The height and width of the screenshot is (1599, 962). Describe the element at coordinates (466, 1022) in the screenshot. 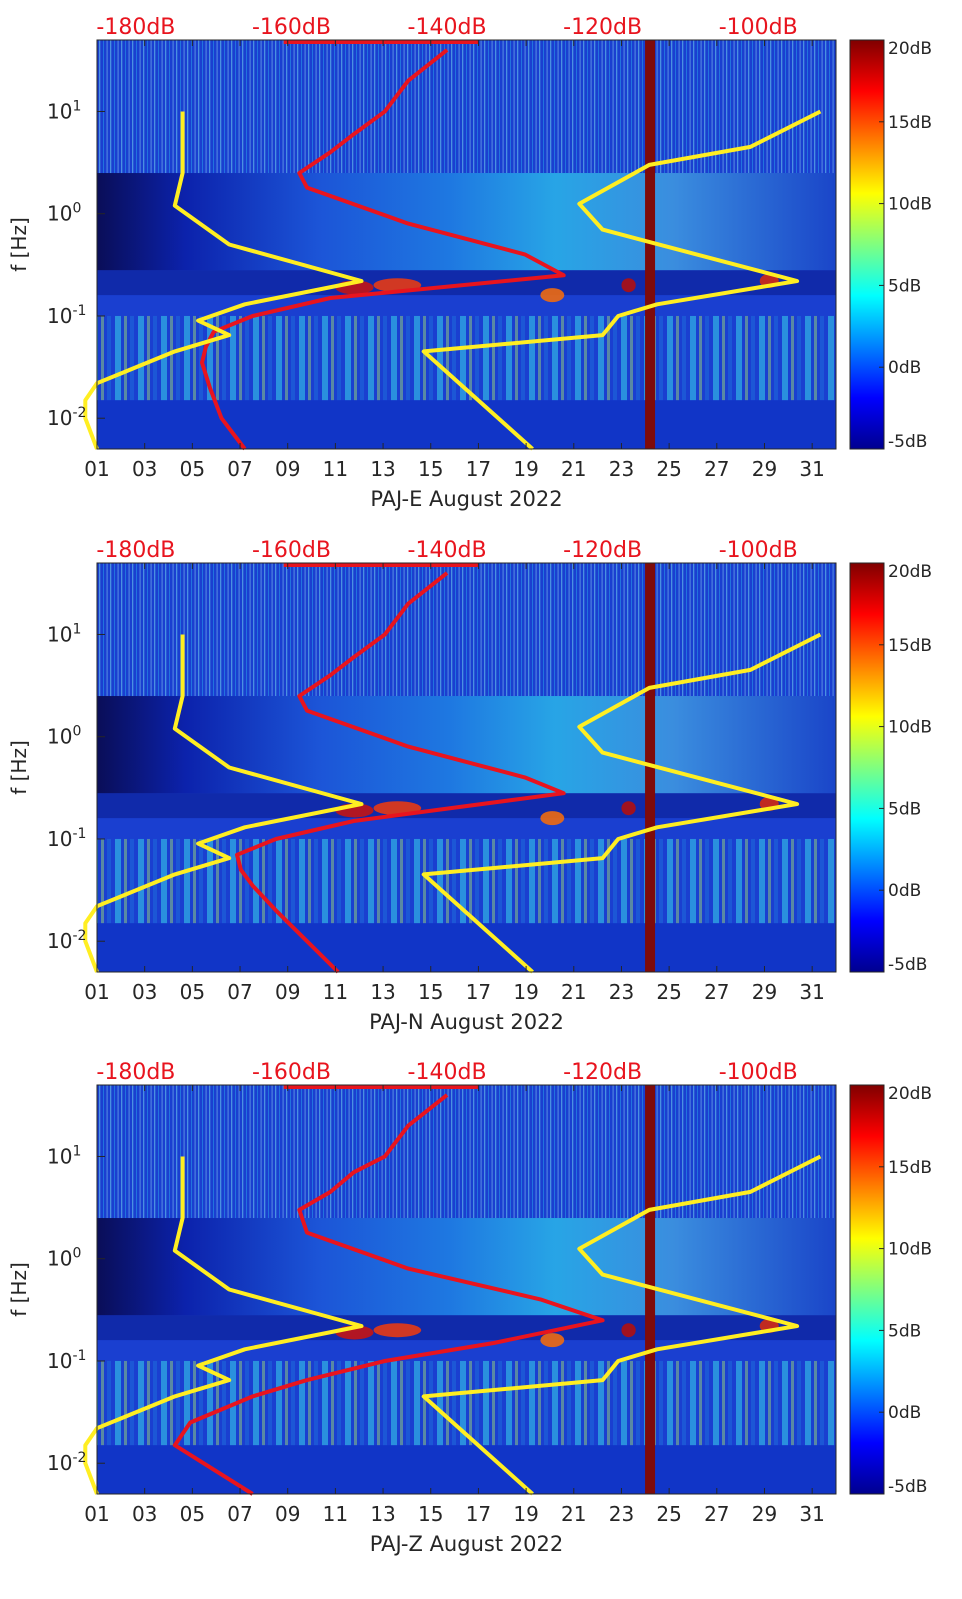

I see `x-axis-label: PAJ-N August 2022` at that location.